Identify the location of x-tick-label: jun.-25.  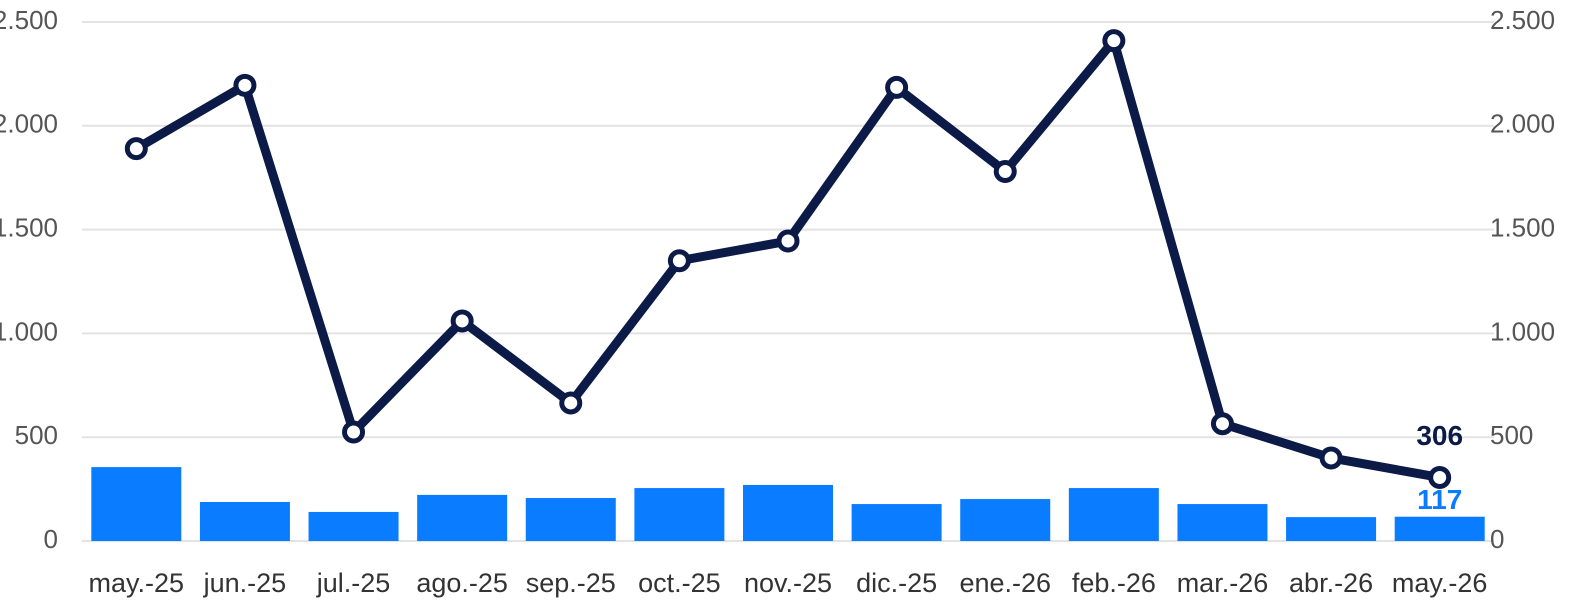
(245, 583).